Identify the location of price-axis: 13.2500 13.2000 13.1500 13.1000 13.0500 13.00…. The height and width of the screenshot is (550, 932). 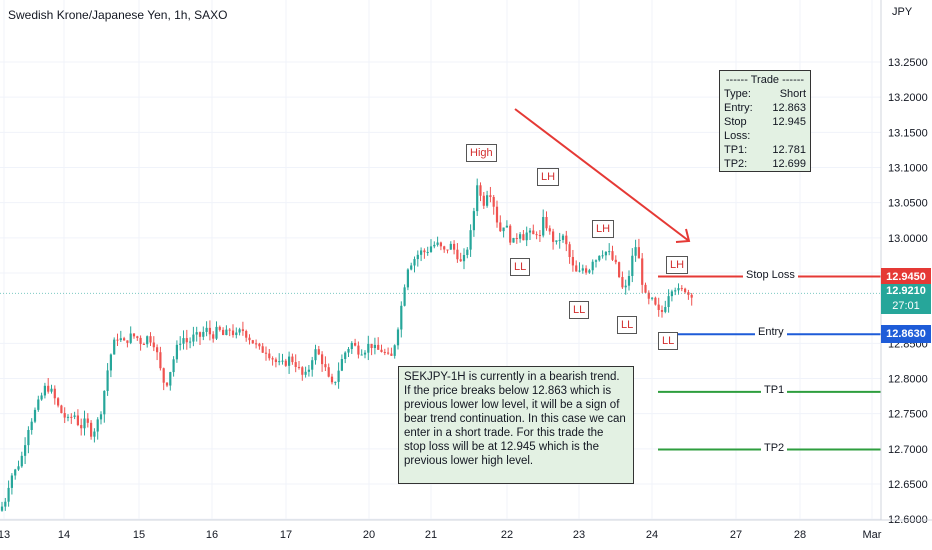
(904, 263).